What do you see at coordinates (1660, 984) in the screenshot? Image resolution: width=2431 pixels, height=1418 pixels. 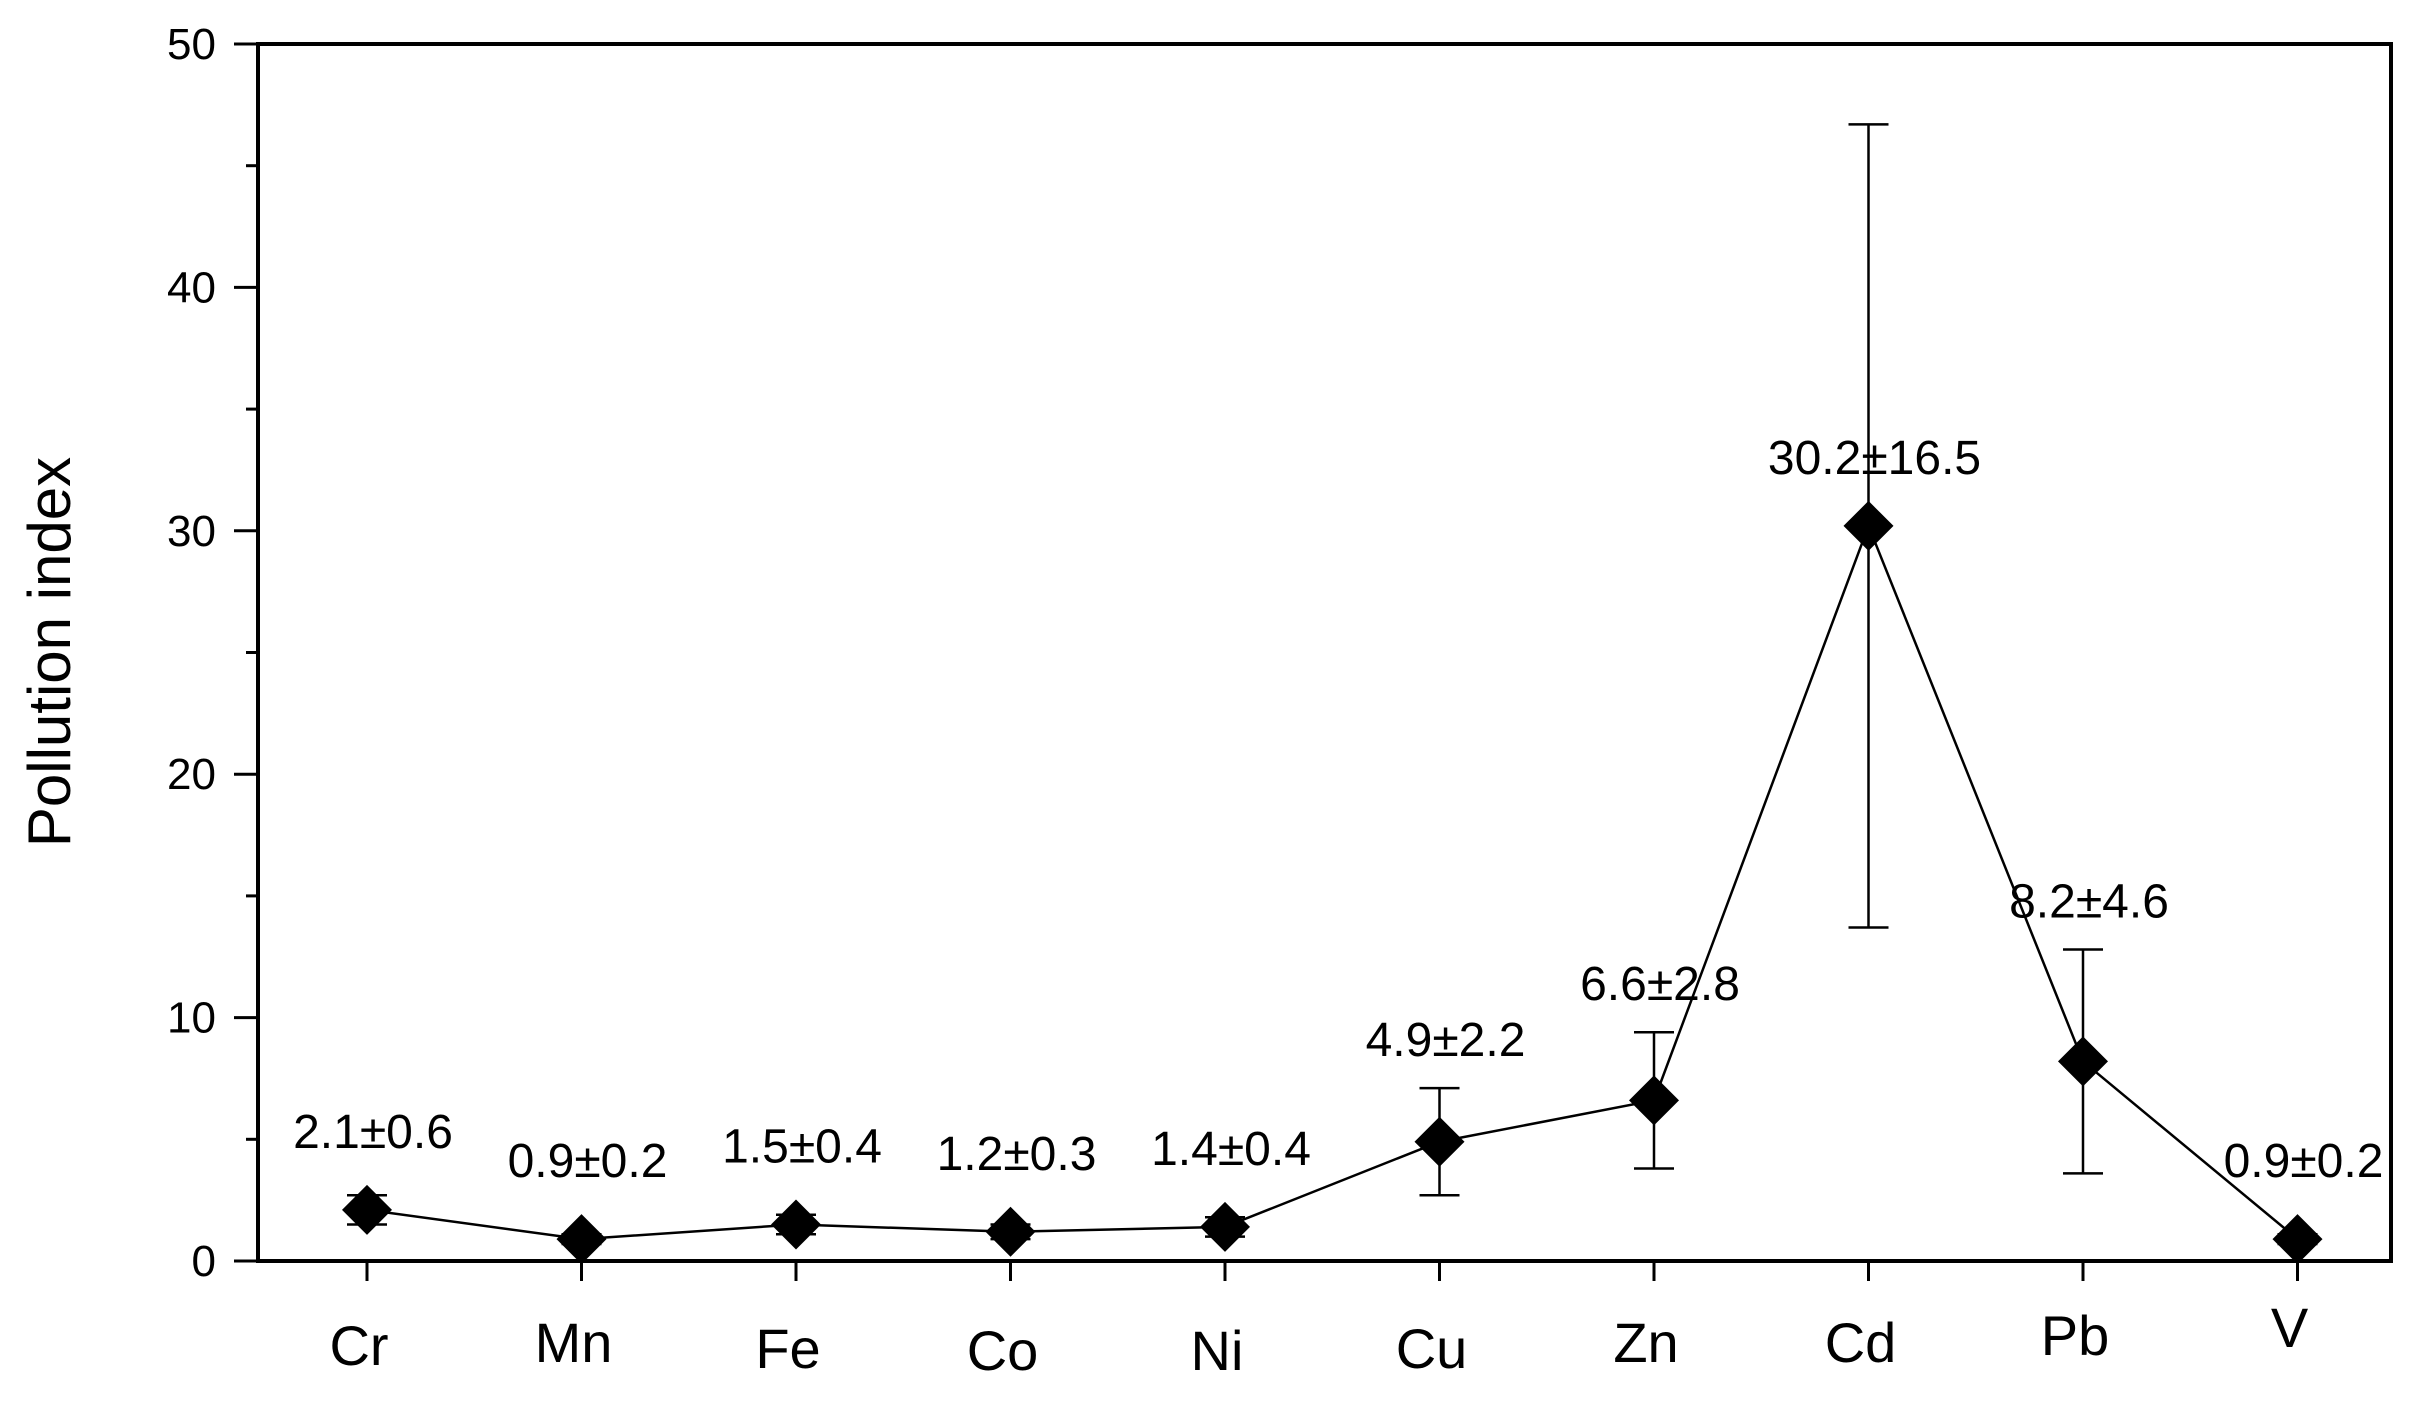 I see `data-label-zn: 6.6±2.8` at bounding box center [1660, 984].